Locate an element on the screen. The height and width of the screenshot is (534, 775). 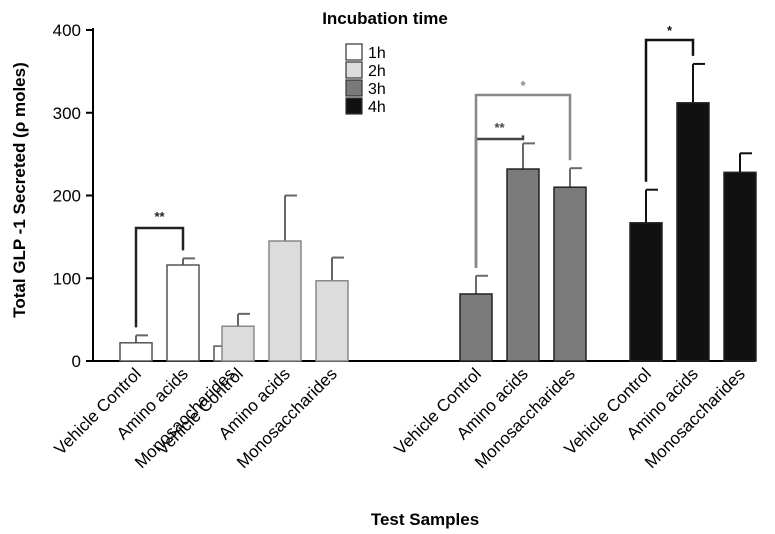
legend-item-4h: 4h is located at coordinates (365, 106).